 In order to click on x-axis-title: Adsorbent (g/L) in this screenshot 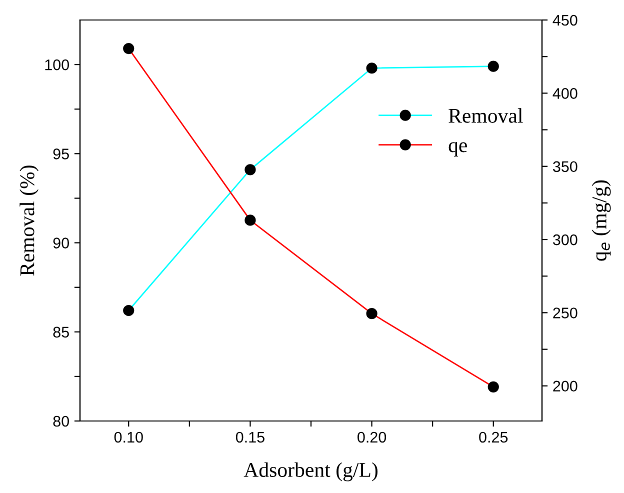, I will do `click(311, 472)`.